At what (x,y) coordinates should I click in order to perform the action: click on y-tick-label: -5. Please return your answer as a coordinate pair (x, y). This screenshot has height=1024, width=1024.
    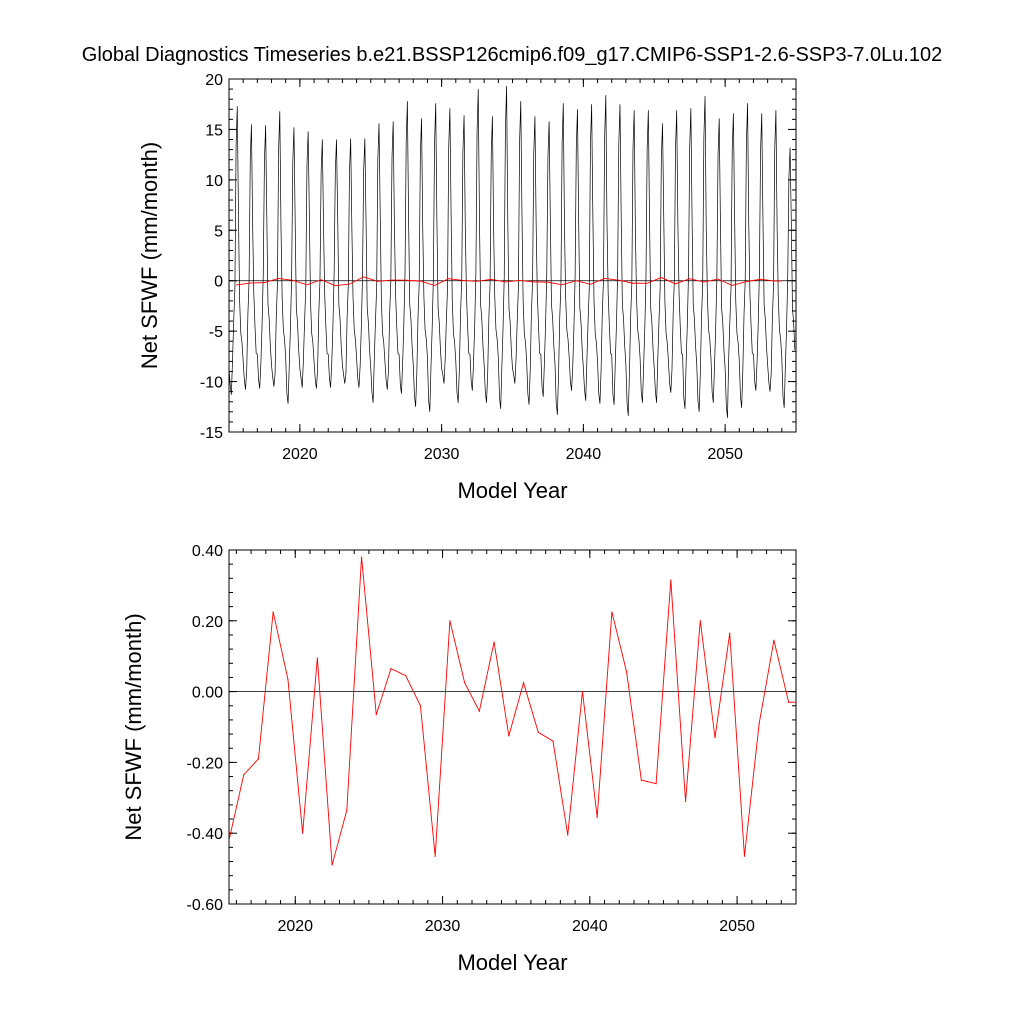
    Looking at the image, I should click on (216, 332).